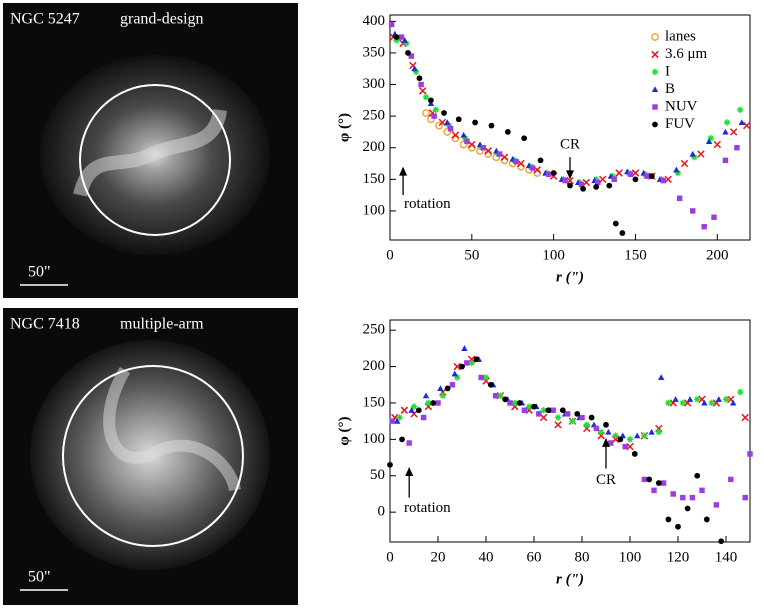 This screenshot has height=615, width=763. I want to click on legend-label: B, so click(670, 89).